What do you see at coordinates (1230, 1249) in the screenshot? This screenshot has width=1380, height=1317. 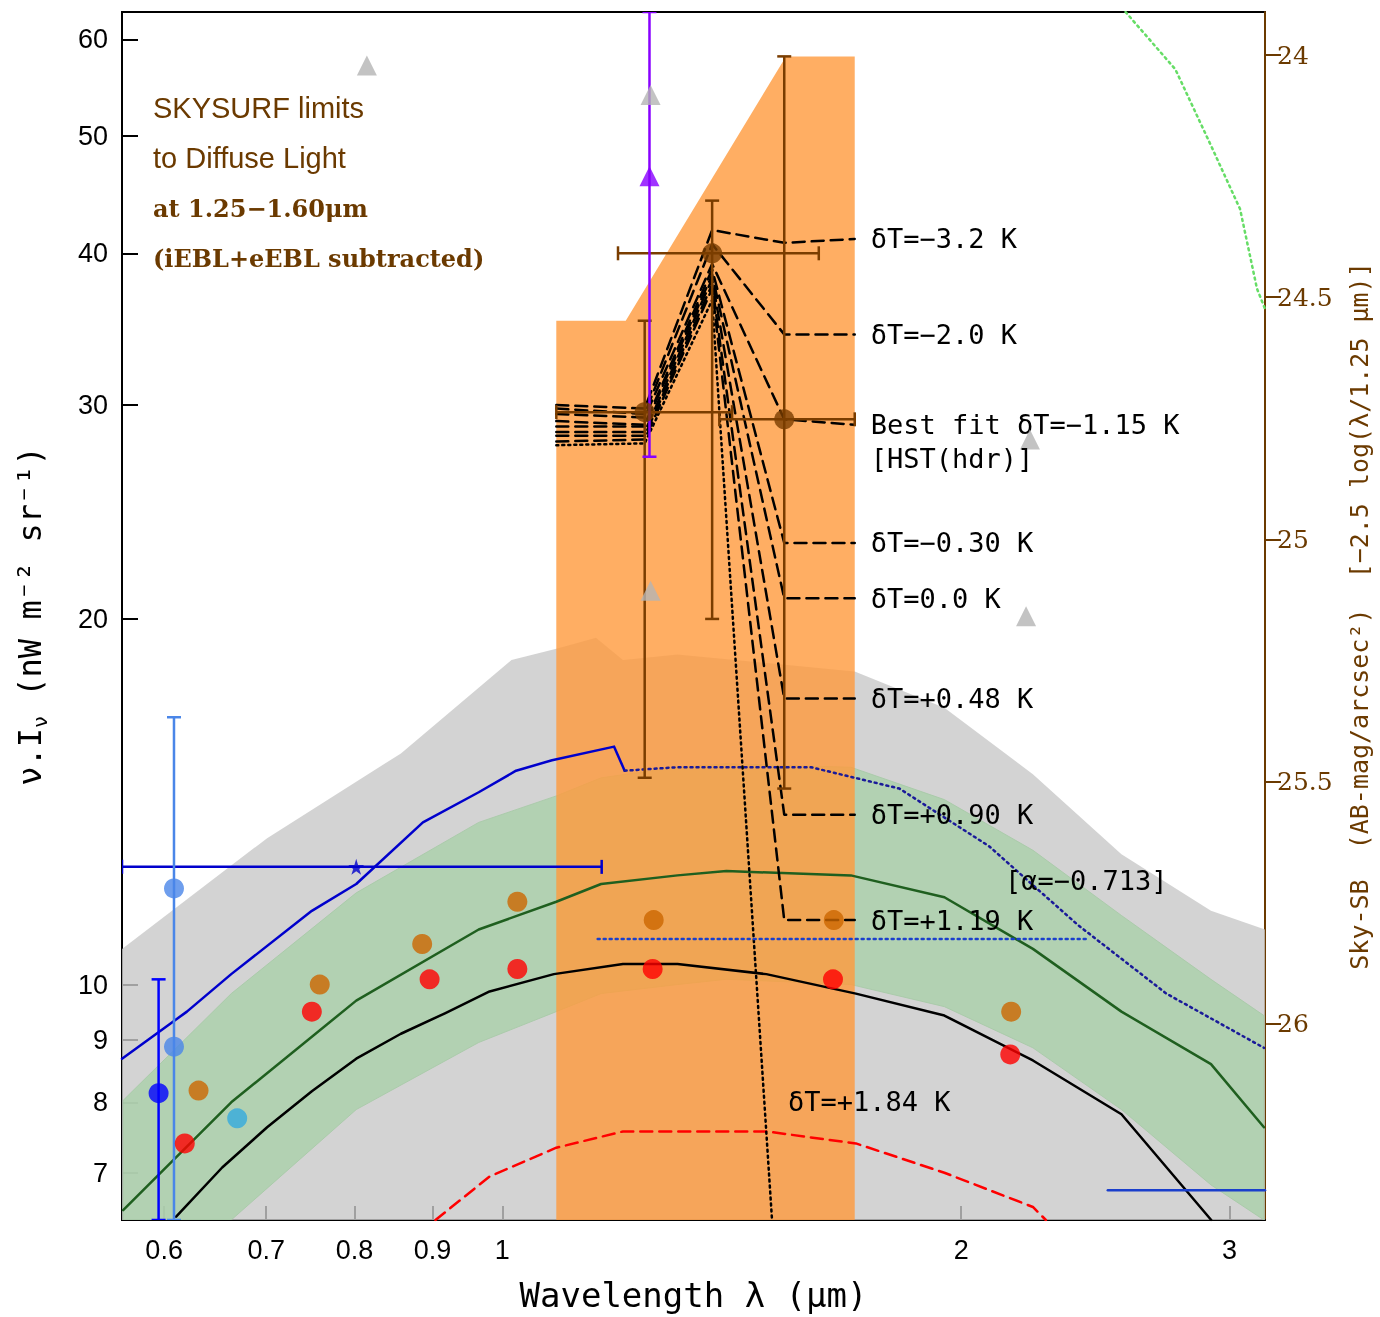 I see `x-tick-label: 3` at bounding box center [1230, 1249].